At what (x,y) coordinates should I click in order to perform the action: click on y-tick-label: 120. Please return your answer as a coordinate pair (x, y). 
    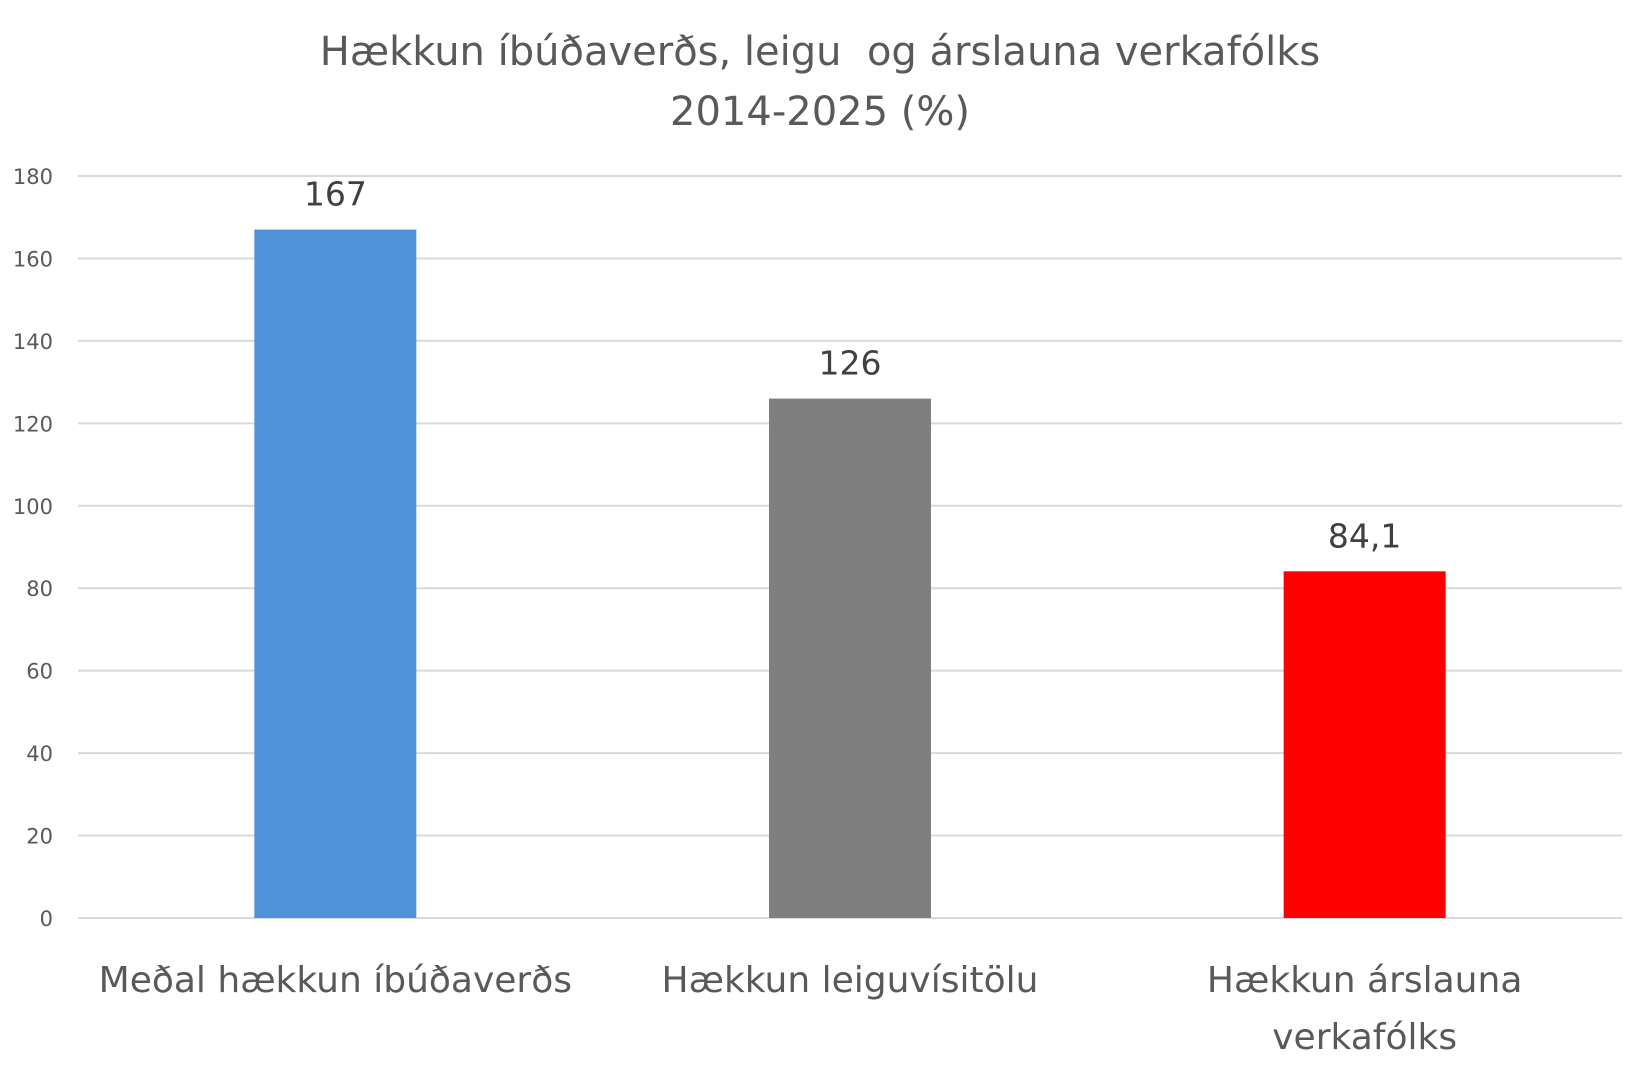
    Looking at the image, I should click on (33, 424).